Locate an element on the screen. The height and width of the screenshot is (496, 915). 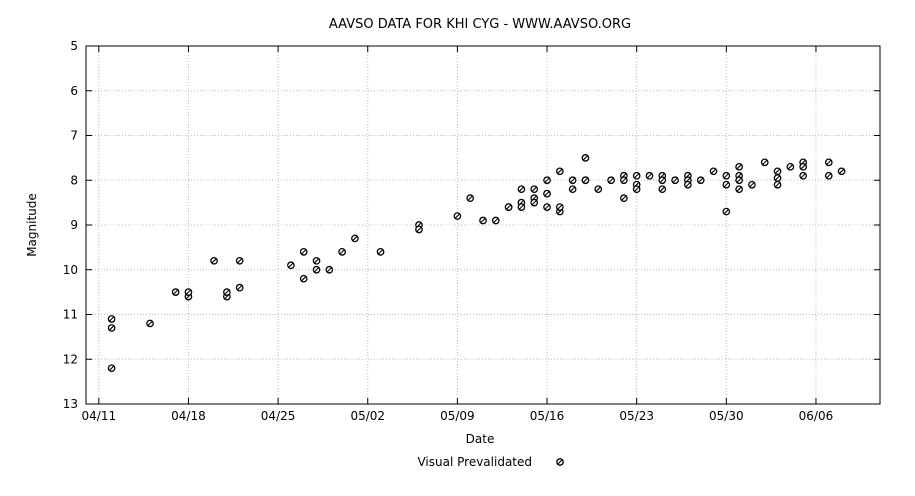
x-tick-label: 05/16 is located at coordinates (547, 416).